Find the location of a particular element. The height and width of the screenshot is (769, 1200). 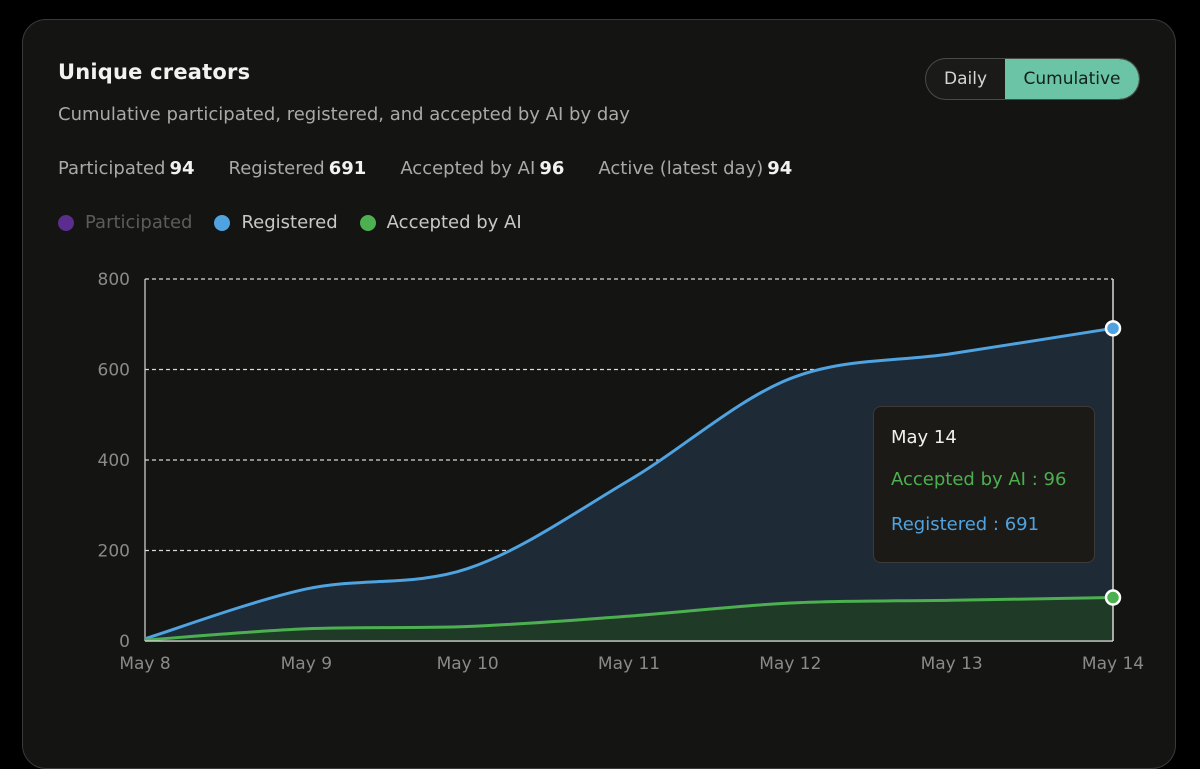

x-tick-label: May 12 is located at coordinates (790, 664).